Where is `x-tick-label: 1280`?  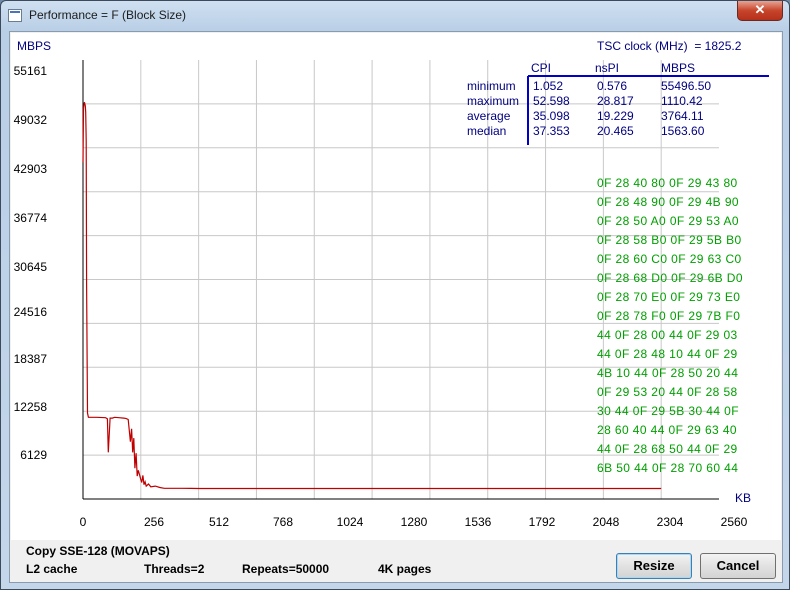 x-tick-label: 1280 is located at coordinates (414, 522).